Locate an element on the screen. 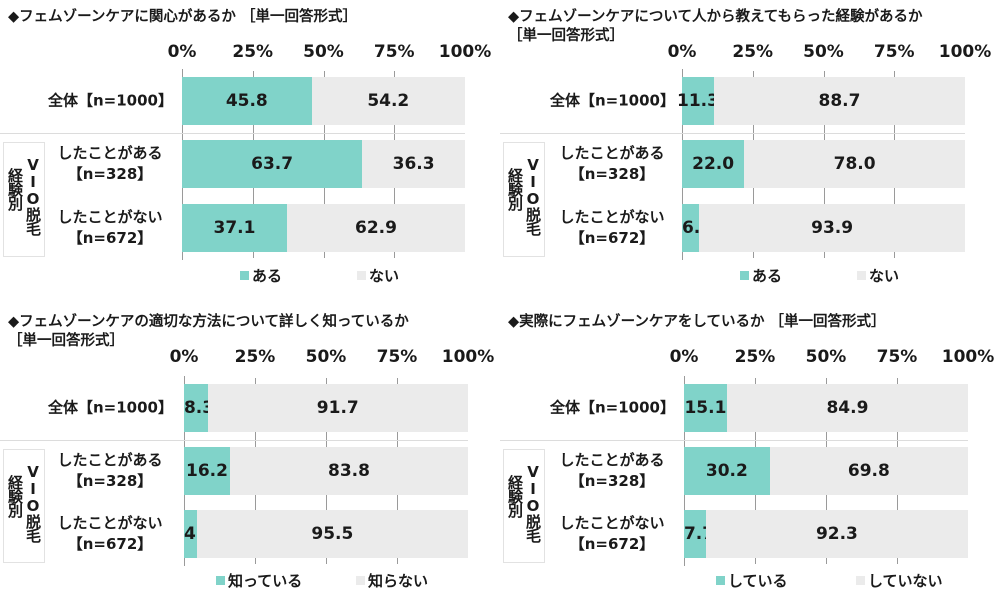 This screenshot has height=598, width=1000. data-label: 15.1 is located at coordinates (705, 408).